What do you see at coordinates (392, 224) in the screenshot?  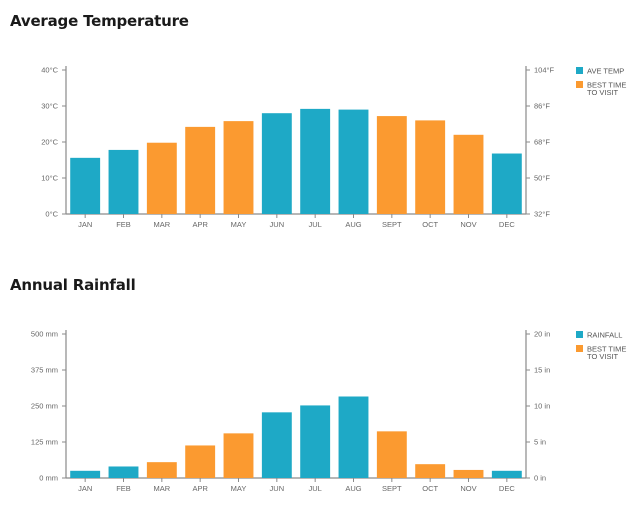 I see `temp-x-tick-label: SEPT` at bounding box center [392, 224].